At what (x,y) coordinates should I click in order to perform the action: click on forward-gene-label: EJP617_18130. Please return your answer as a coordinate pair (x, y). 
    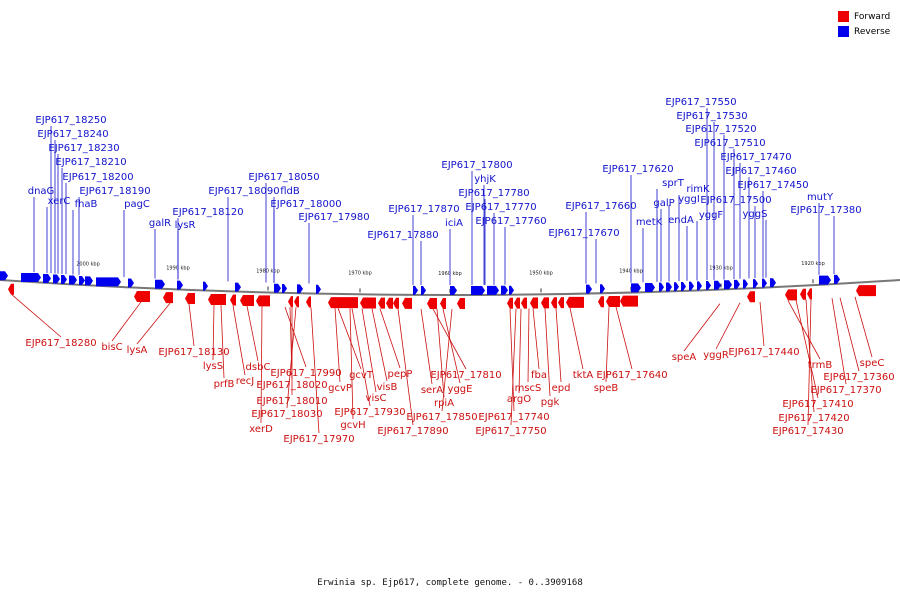
    Looking at the image, I should click on (193, 352).